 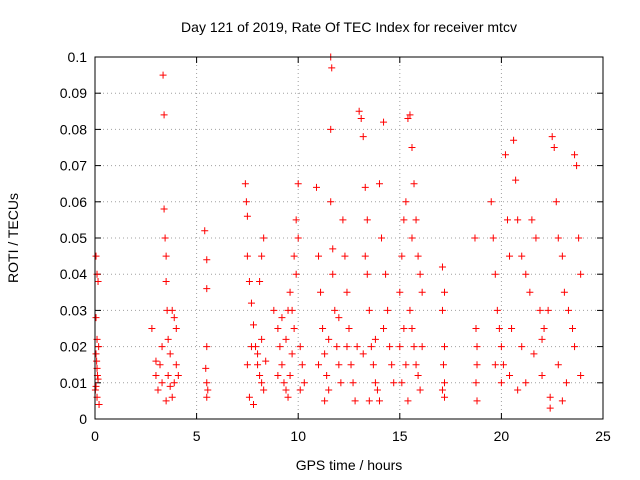 What do you see at coordinates (73, 129) in the screenshot?
I see `y-tick-label: 0.08` at bounding box center [73, 129].